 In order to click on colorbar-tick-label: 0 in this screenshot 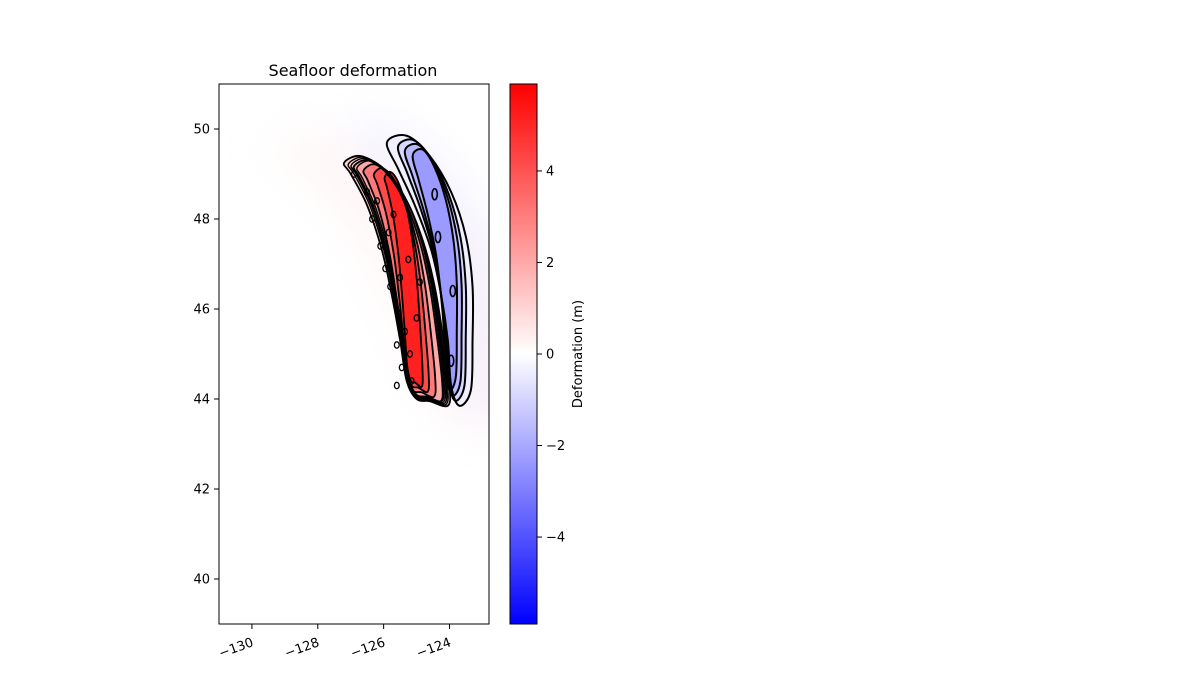, I will do `click(550, 355)`.